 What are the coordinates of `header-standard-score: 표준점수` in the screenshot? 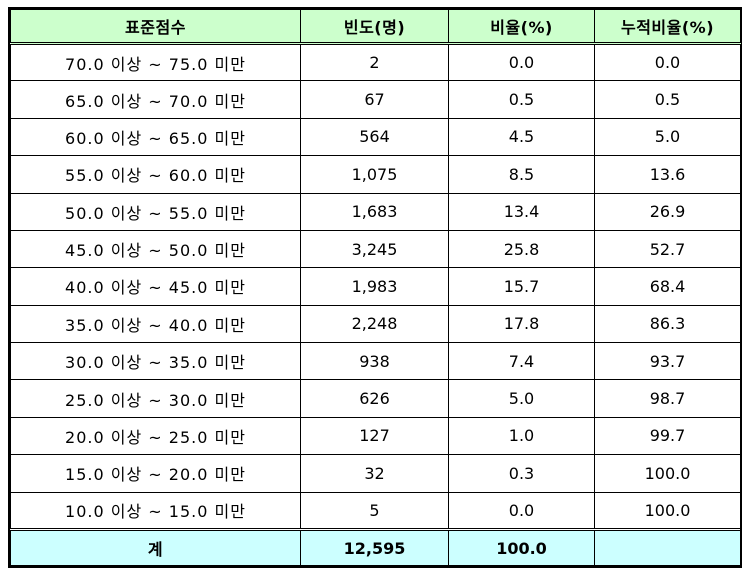 It's located at (155, 27).